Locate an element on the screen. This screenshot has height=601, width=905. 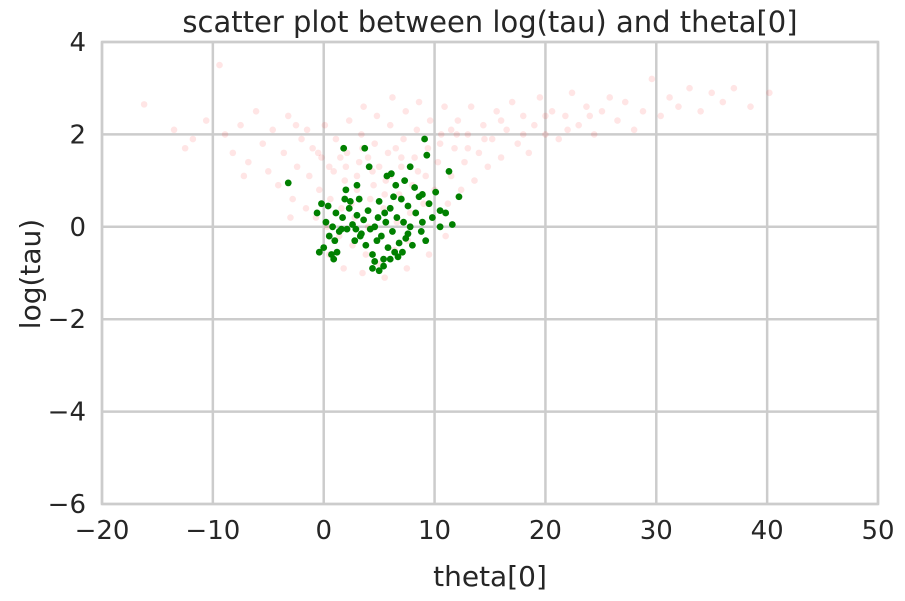
y-tick-label: 0 is located at coordinates (77, 228).